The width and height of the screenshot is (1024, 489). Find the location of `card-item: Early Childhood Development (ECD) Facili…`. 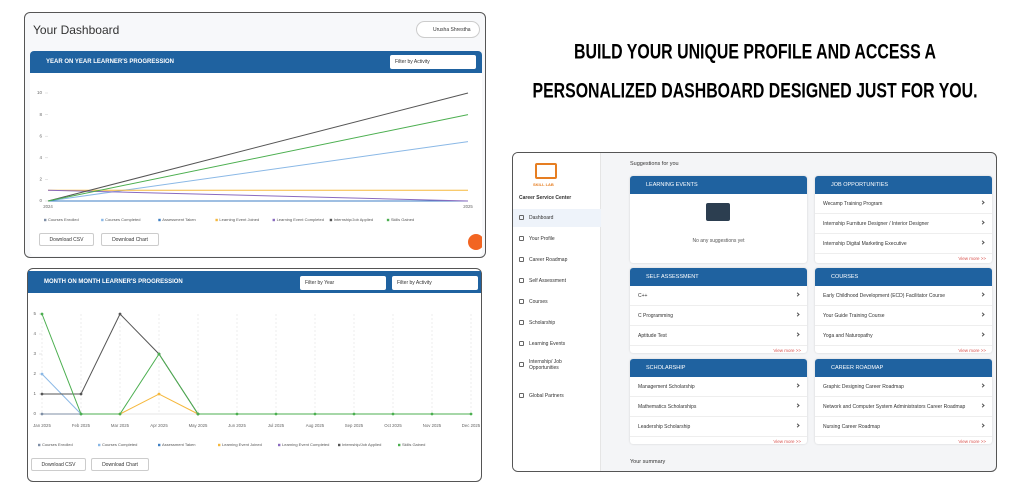

card-item: Early Childhood Development (ECD) Facili… is located at coordinates (903, 296).